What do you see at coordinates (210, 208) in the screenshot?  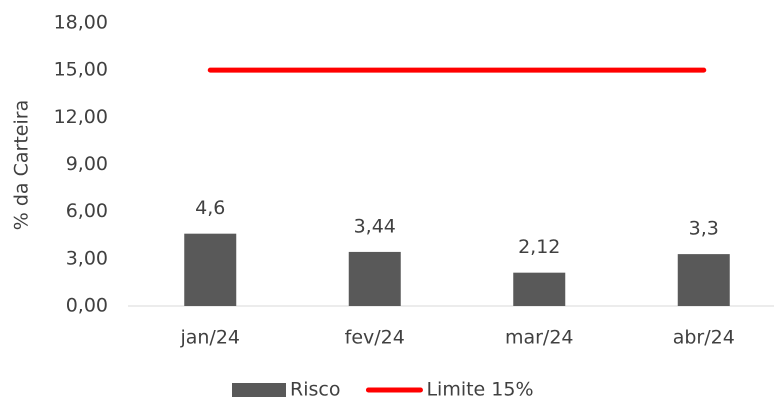 I see `data-label: 4,6` at bounding box center [210, 208].